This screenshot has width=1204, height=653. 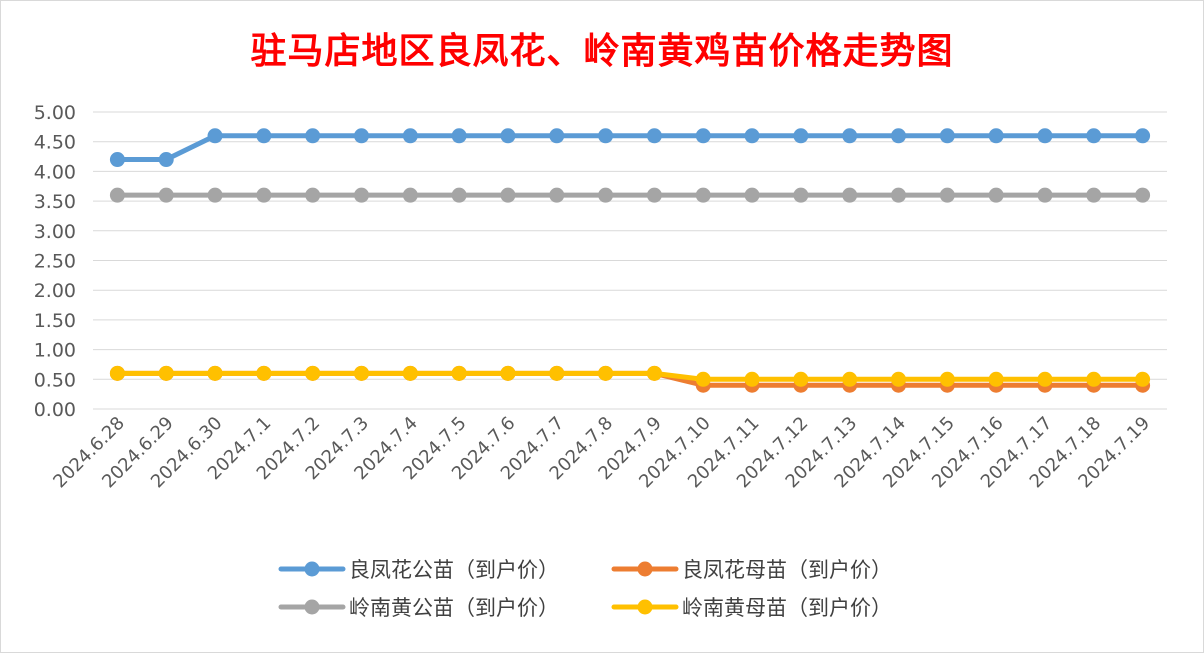 What do you see at coordinates (55, 232) in the screenshot?
I see `y-tick-label: 3.00` at bounding box center [55, 232].